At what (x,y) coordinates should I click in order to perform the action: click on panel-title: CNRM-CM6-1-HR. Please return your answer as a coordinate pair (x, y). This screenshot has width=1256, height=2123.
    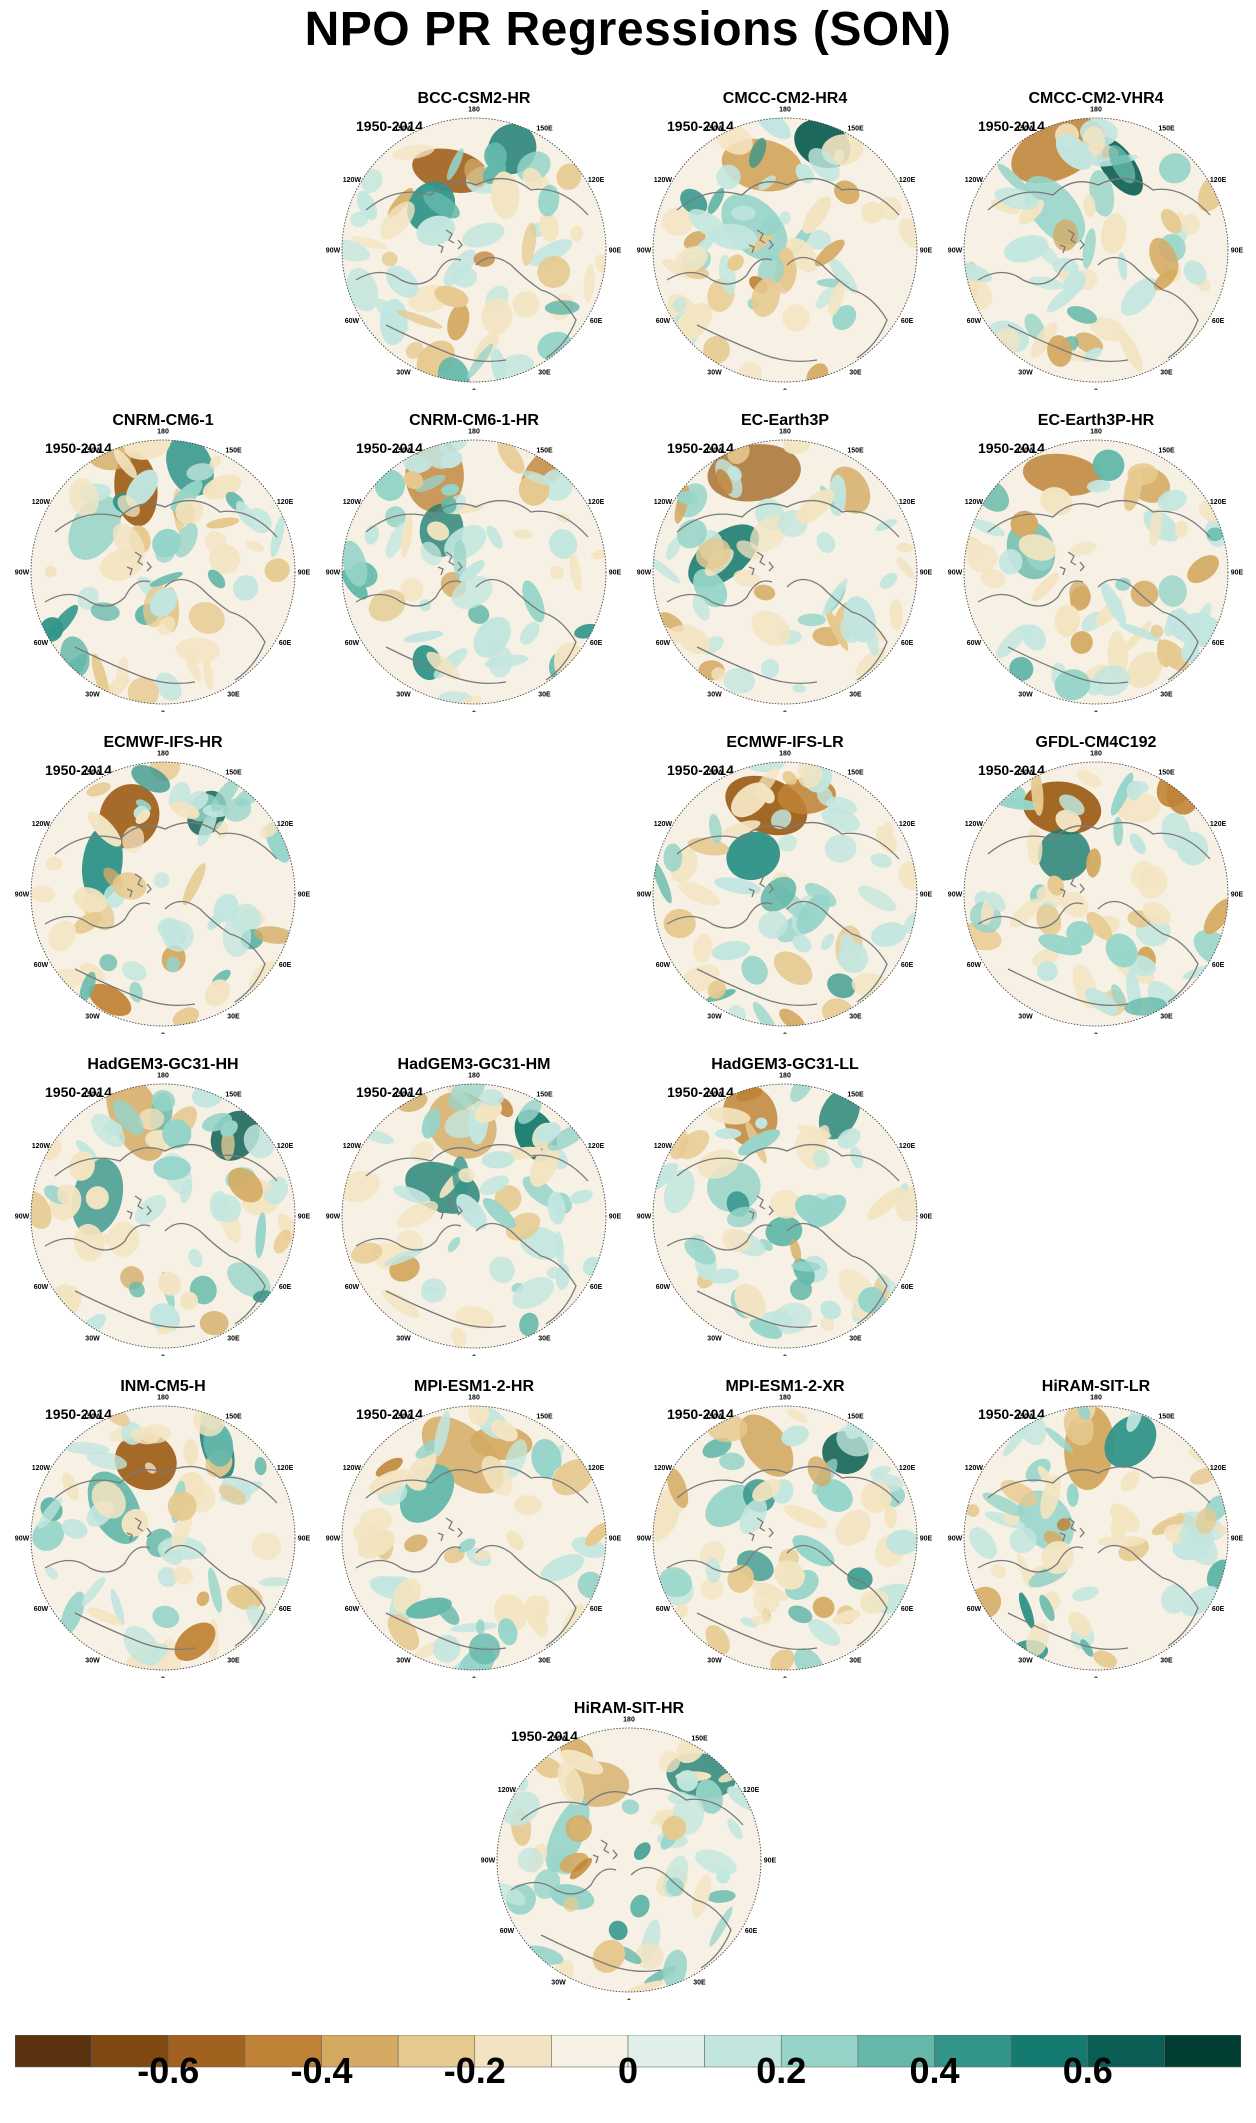
    Looking at the image, I should click on (474, 420).